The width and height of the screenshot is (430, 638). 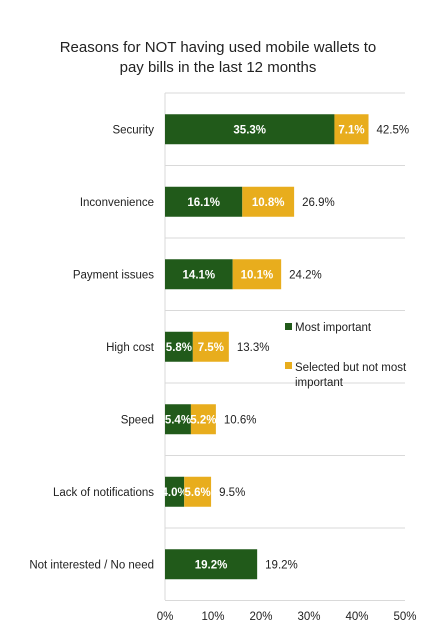 I want to click on legend-label-most-important: Most important, so click(x=333, y=328).